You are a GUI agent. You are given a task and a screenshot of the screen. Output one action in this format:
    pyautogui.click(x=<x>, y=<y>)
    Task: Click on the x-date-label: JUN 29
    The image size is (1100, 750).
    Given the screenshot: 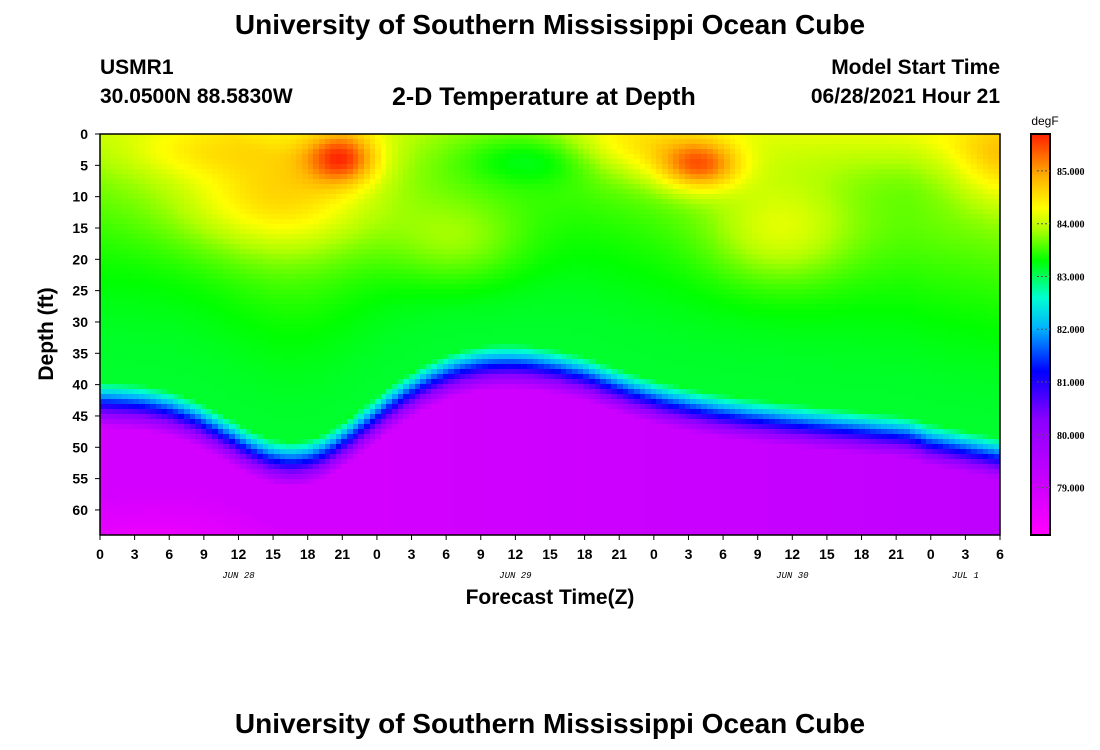 What is the action you would take?
    pyautogui.click(x=515, y=576)
    